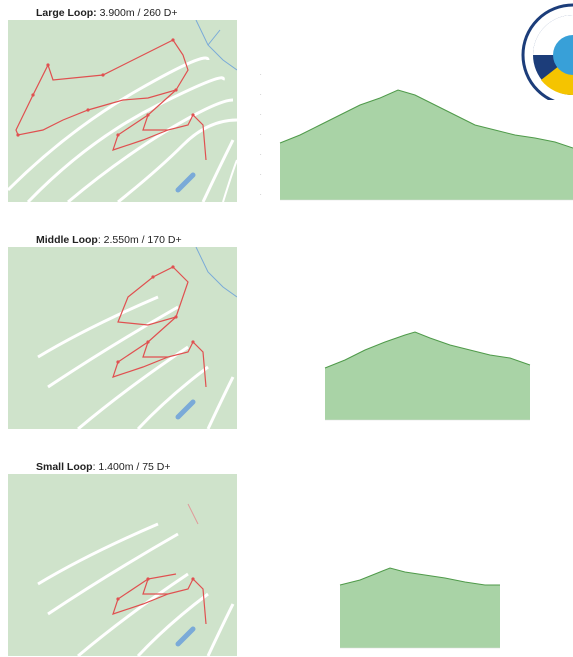 The width and height of the screenshot is (573, 657). What do you see at coordinates (547, 51) in the screenshot?
I see `world-championship-logo-icon` at bounding box center [547, 51].